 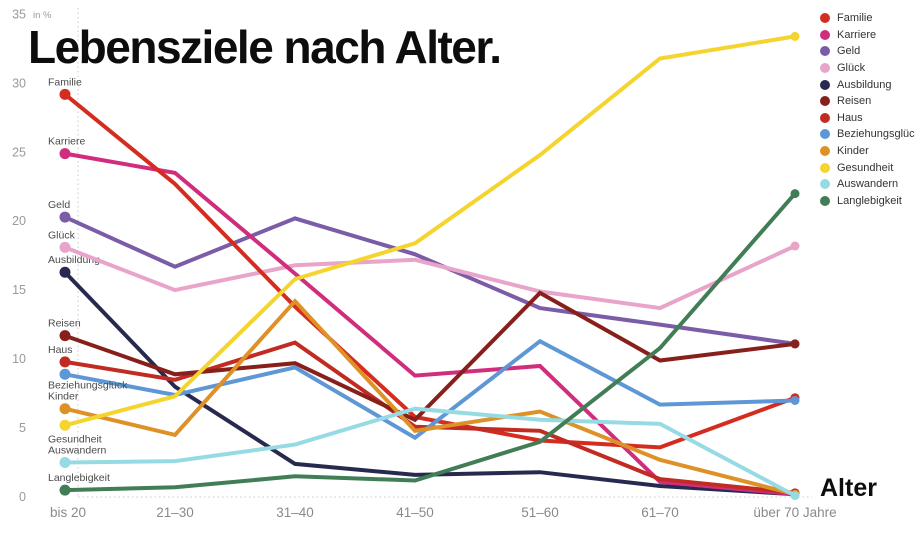 I want to click on y-tick-label: 15, so click(x=19, y=290).